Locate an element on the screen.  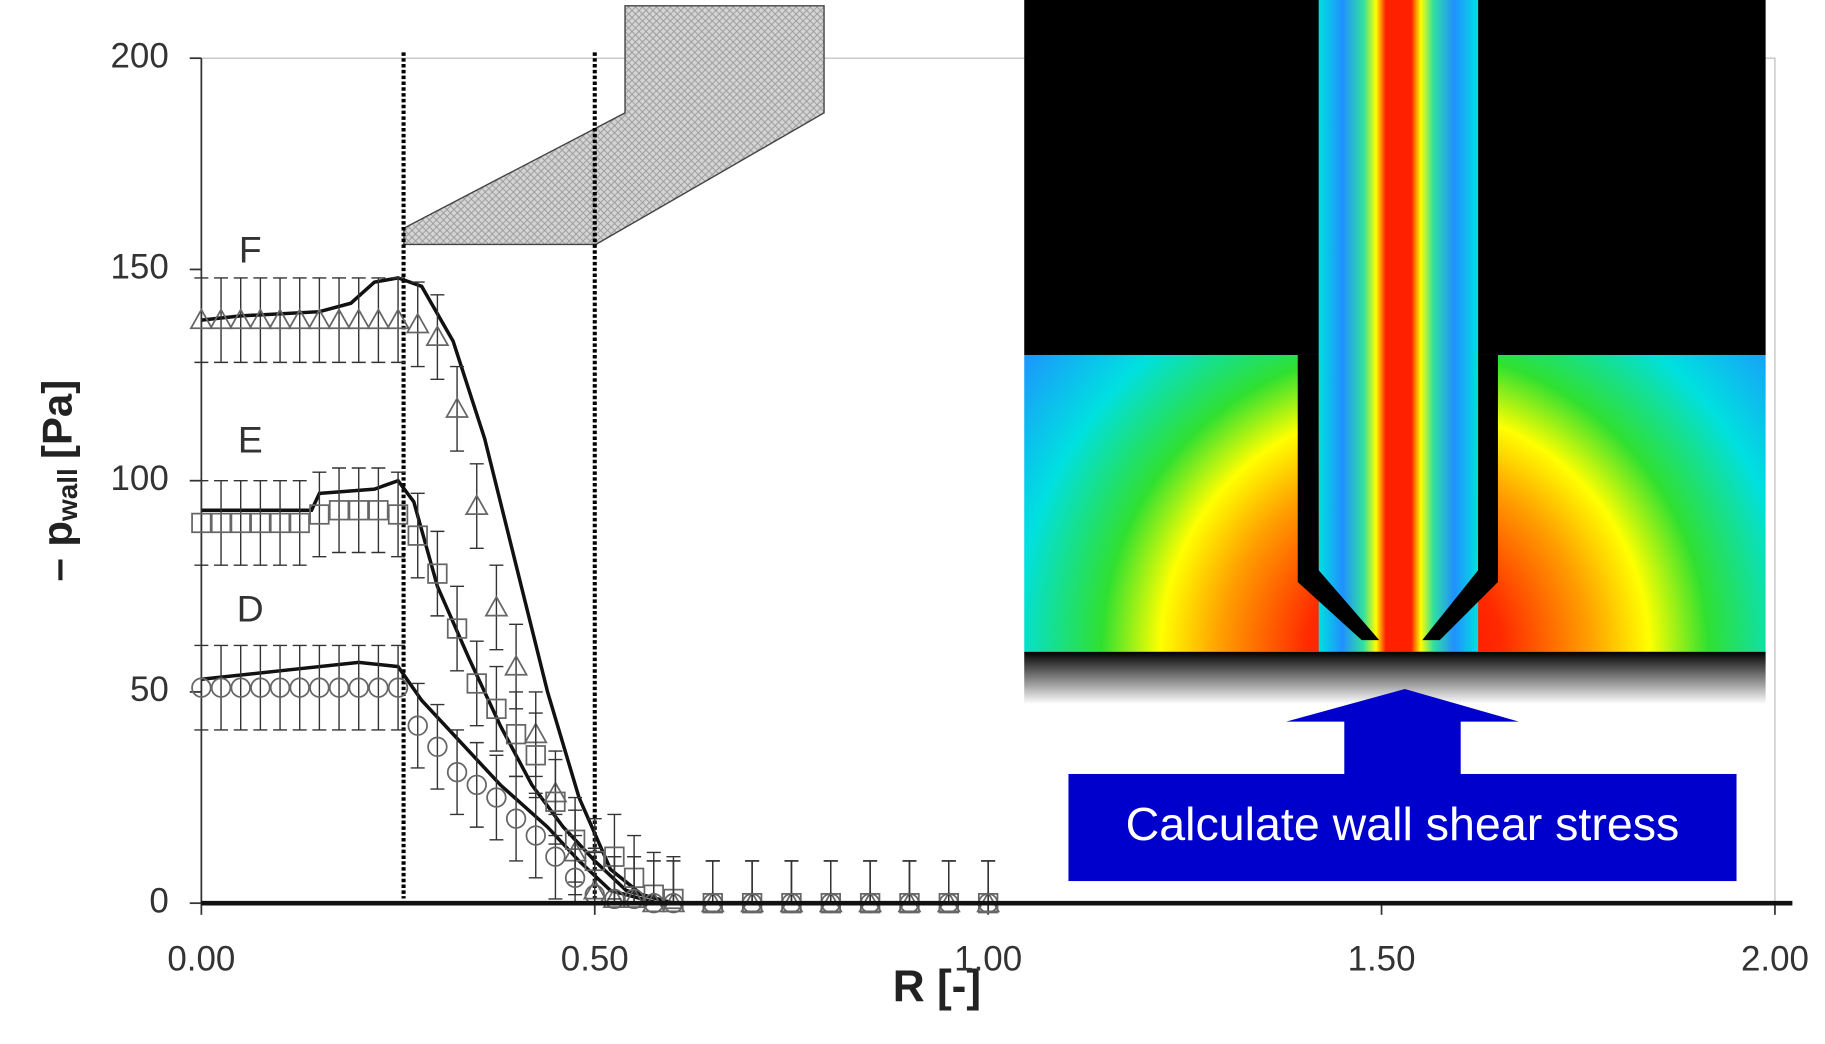
arrow is located at coordinates (1402, 731).